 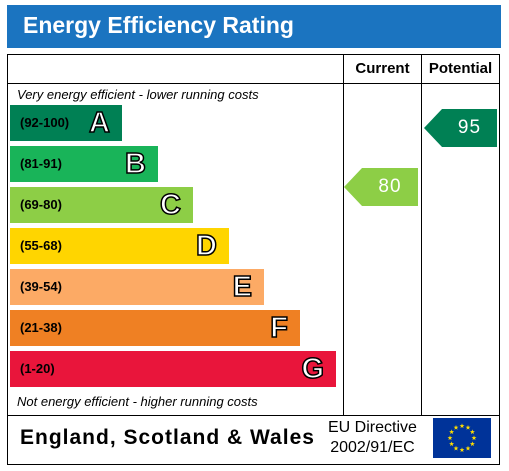 I want to click on current-arrow-shape, so click(x=381, y=187).